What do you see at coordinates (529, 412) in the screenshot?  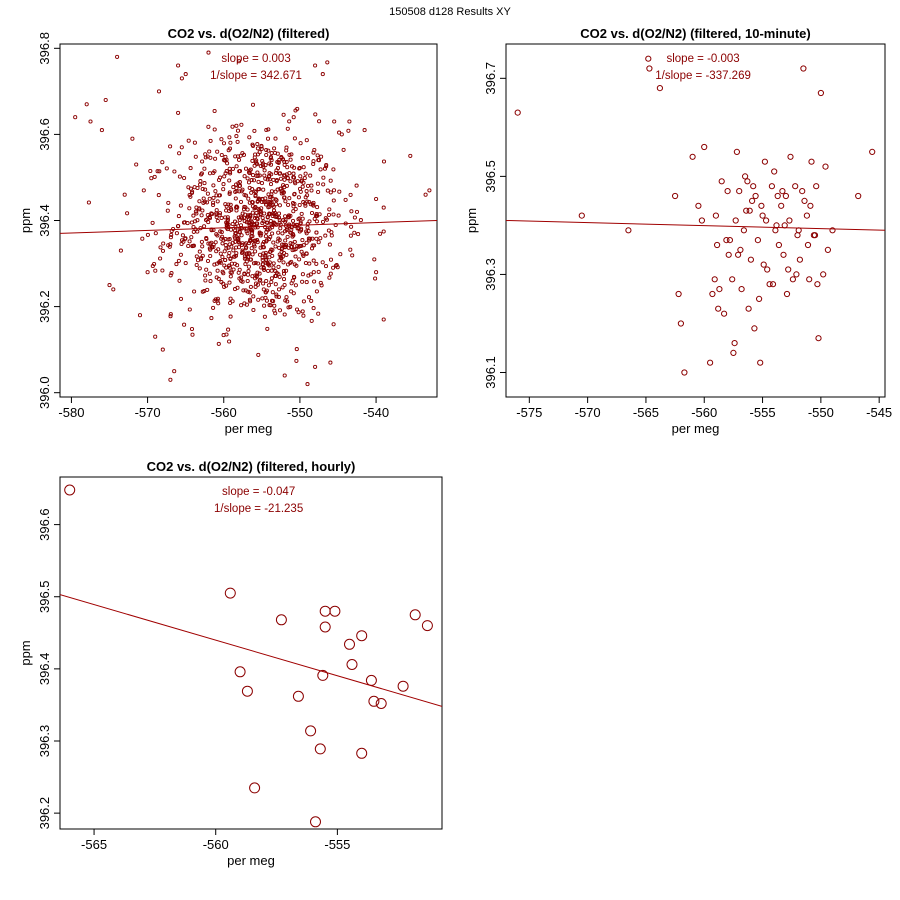 I see `x-tick-label: -575` at bounding box center [529, 412].